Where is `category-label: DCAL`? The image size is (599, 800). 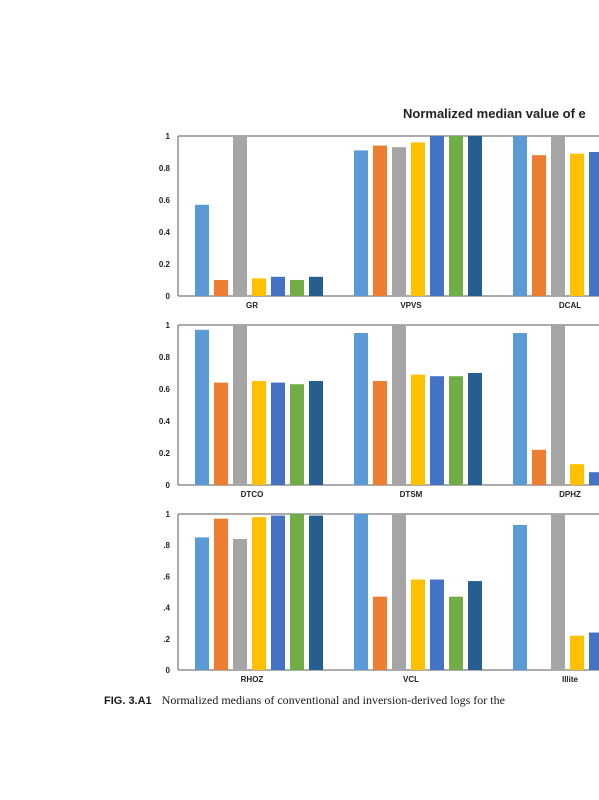
category-label: DCAL is located at coordinates (570, 305).